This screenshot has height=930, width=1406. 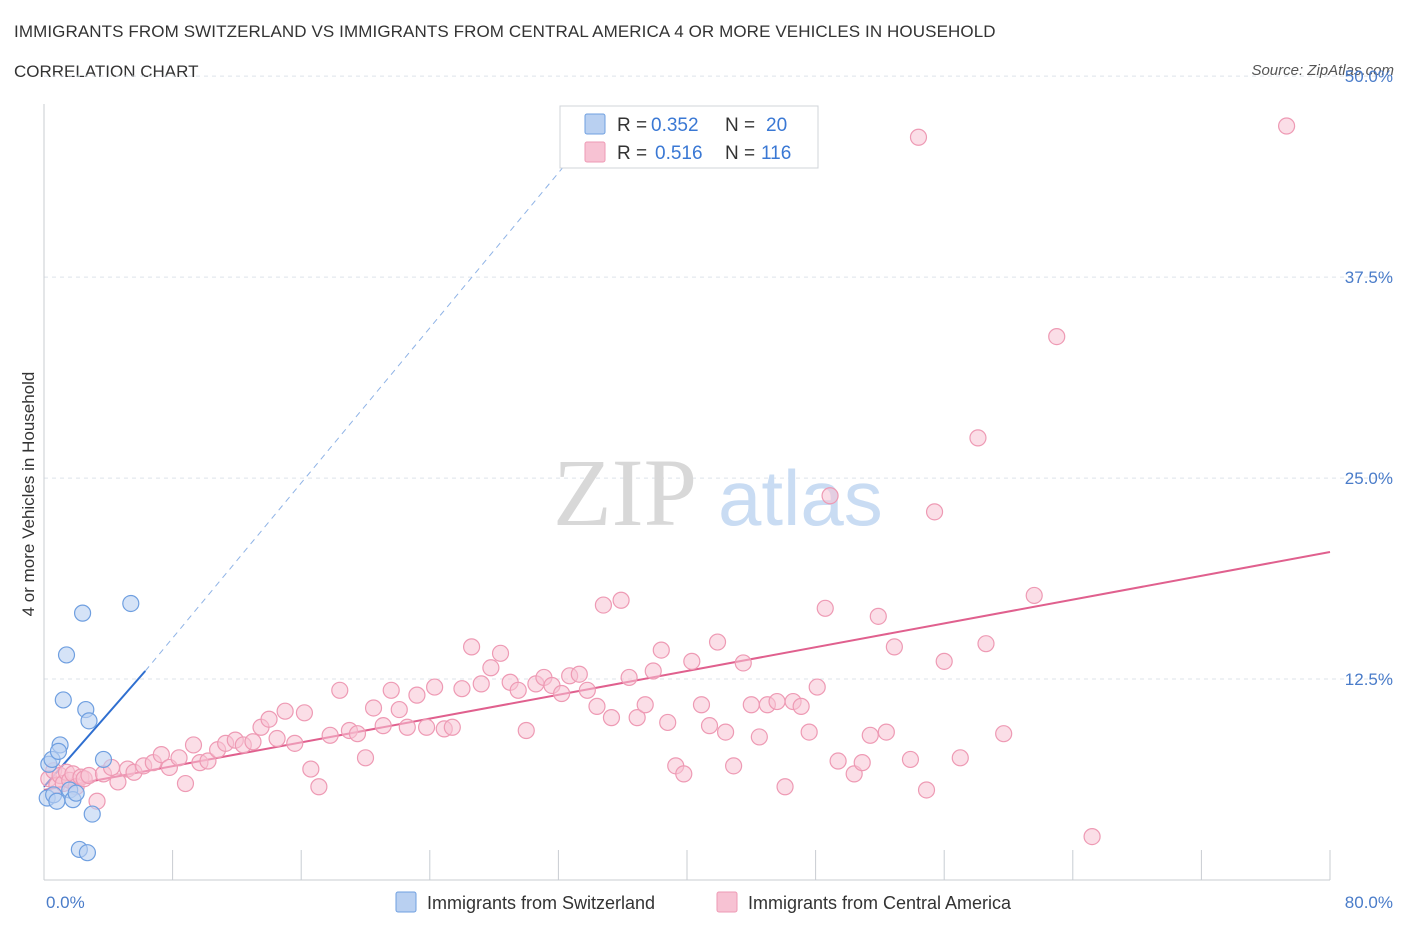 What do you see at coordinates (751, 865) in the screenshot?
I see `x-axis-ticks` at bounding box center [751, 865].